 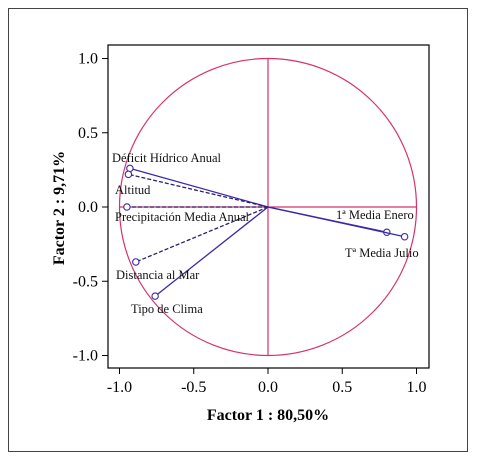 What do you see at coordinates (382, 253) in the screenshot?
I see `variable-label: Tª Media Julio` at bounding box center [382, 253].